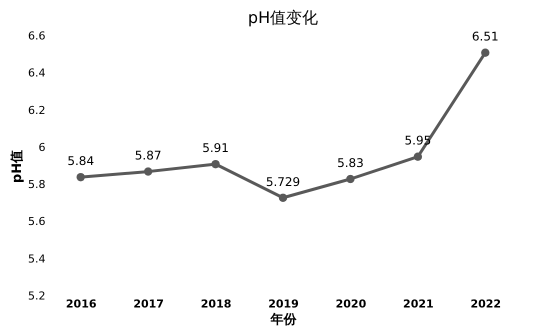 The image size is (539, 334). What do you see at coordinates (81, 304) in the screenshot?
I see `x-tick-label: 2016` at bounding box center [81, 304].